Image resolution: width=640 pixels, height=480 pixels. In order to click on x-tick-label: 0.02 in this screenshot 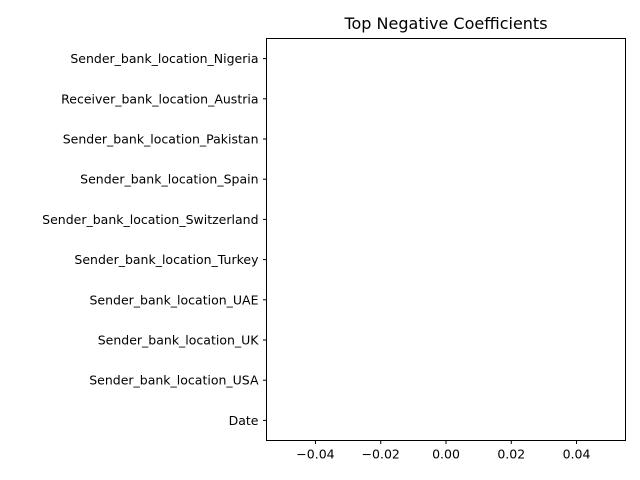, I will do `click(511, 454)`.